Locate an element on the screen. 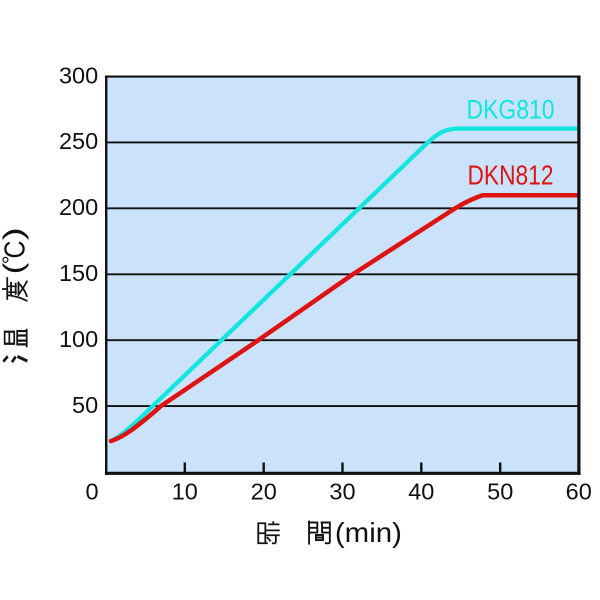 The width and height of the screenshot is (600, 600). svg-text: 20 is located at coordinates (264, 492).